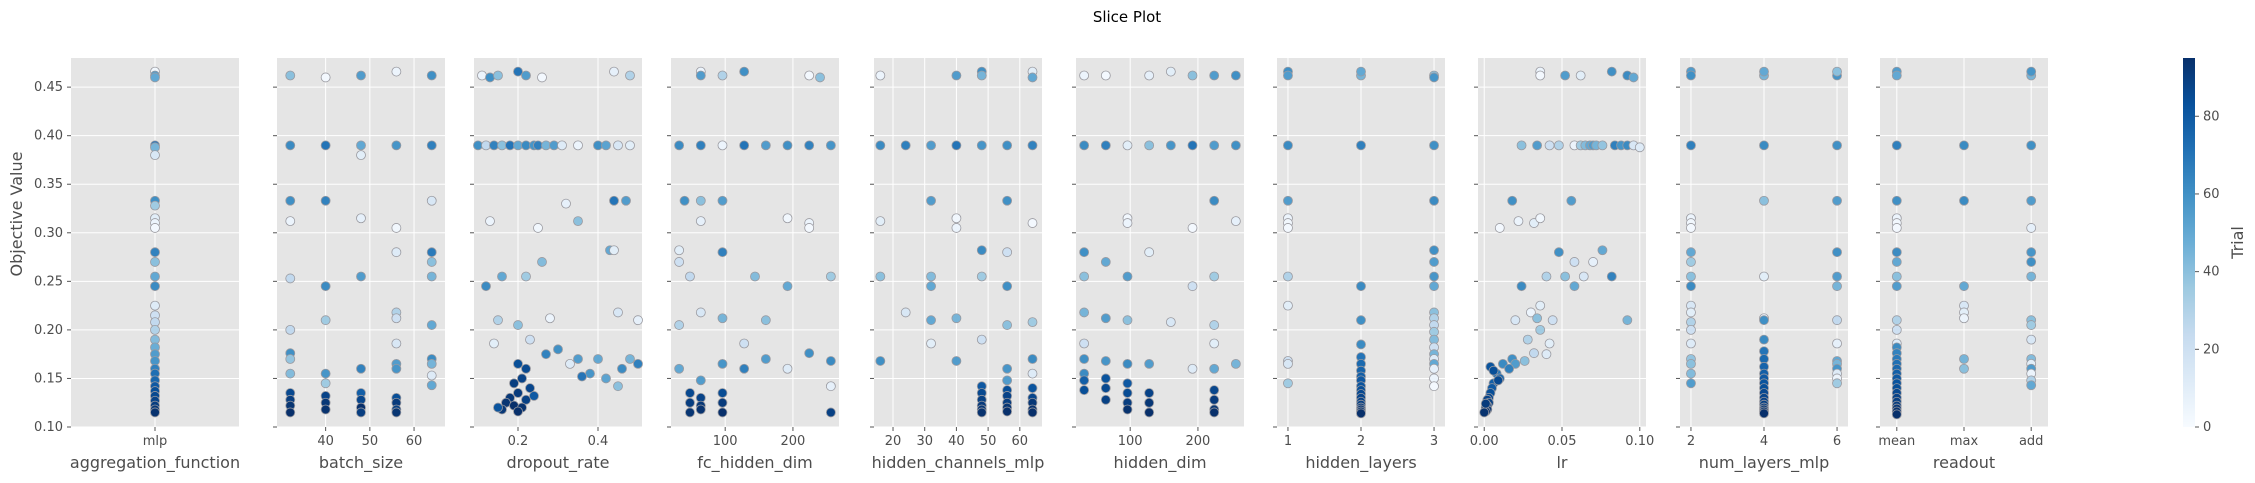 The height and width of the screenshot is (483, 2255). I want to click on panel-fc-hidden-dim: 100 200 fc_hidden_dim, so click(753, 265).